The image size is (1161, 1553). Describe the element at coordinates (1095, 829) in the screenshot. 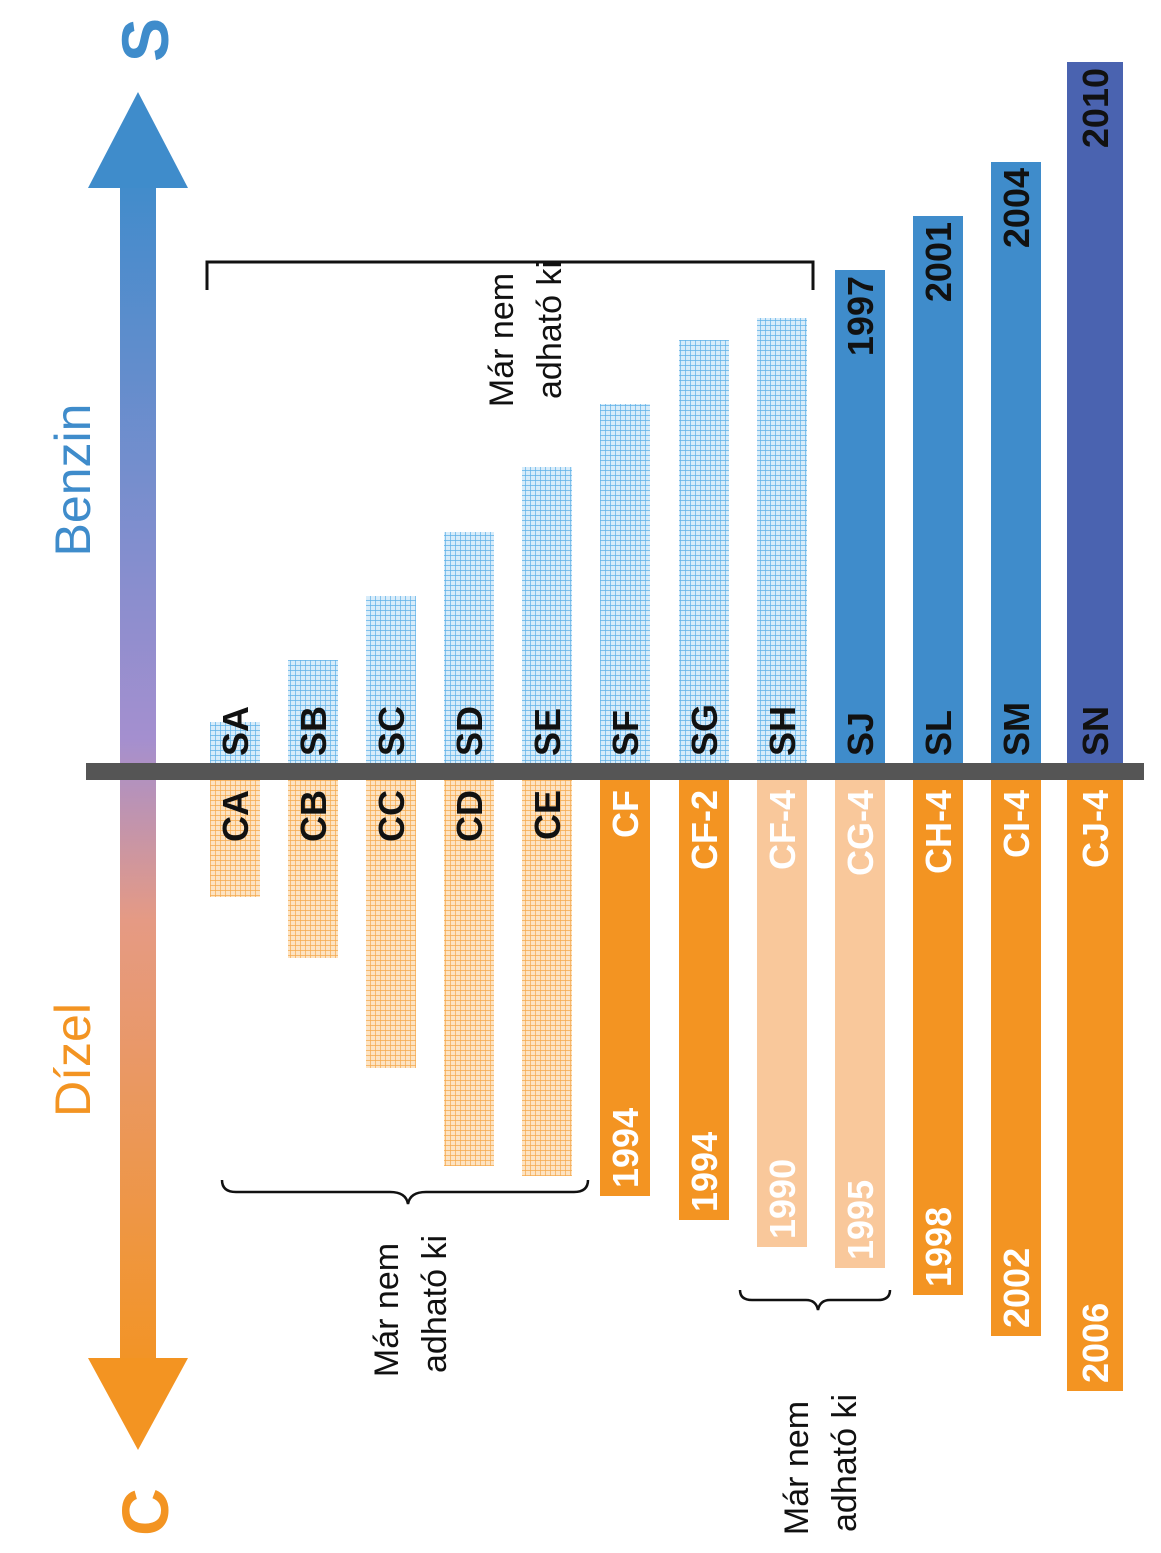

I see `diesel-code-cj-4: CJ-4` at that location.